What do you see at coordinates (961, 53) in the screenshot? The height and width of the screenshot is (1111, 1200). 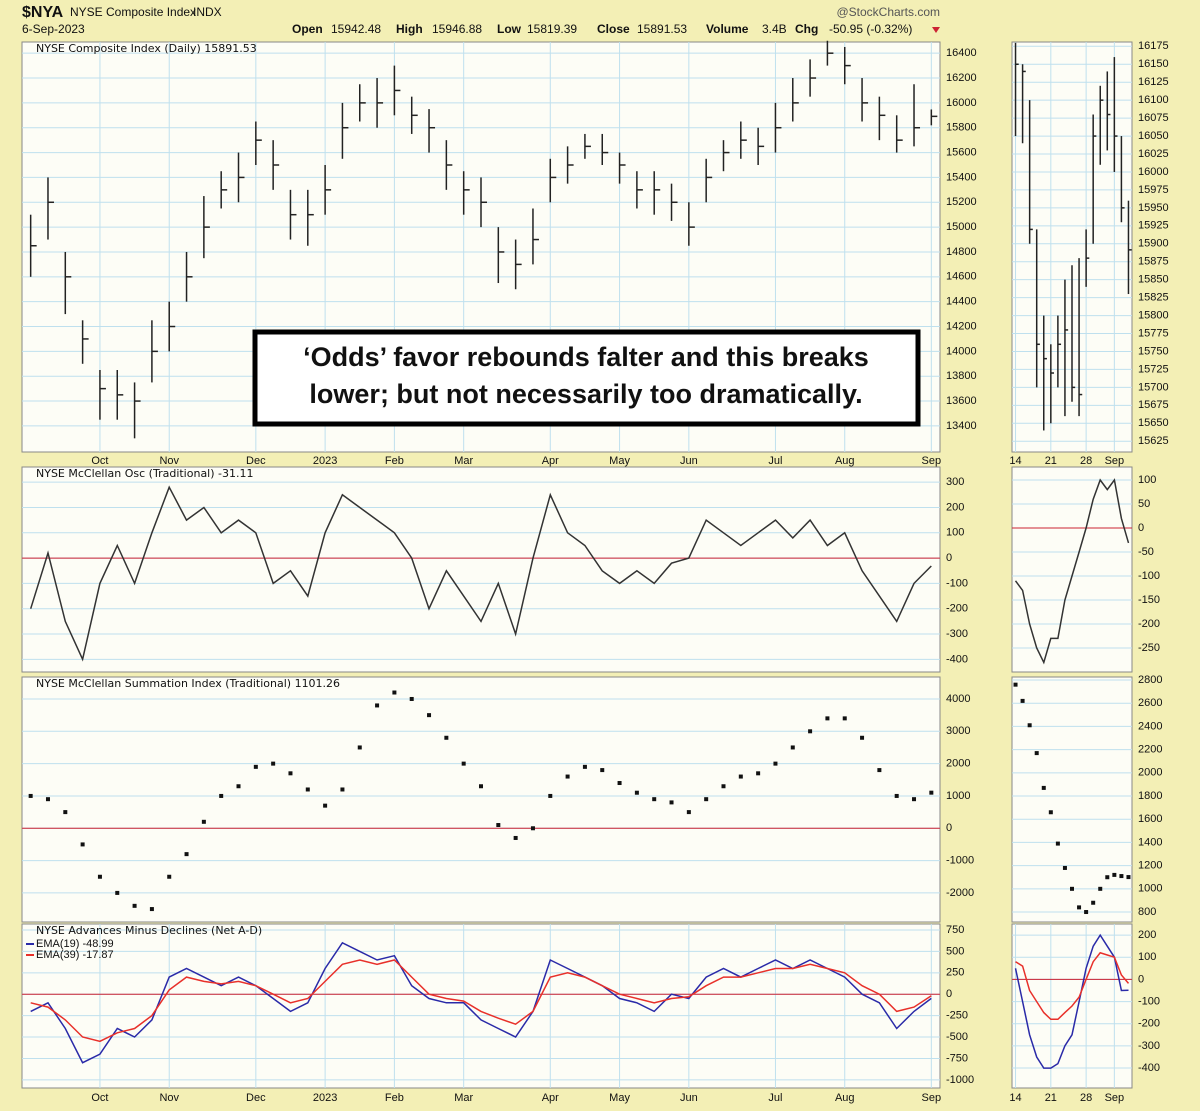 I see `y-tick-label: 16400` at bounding box center [961, 53].